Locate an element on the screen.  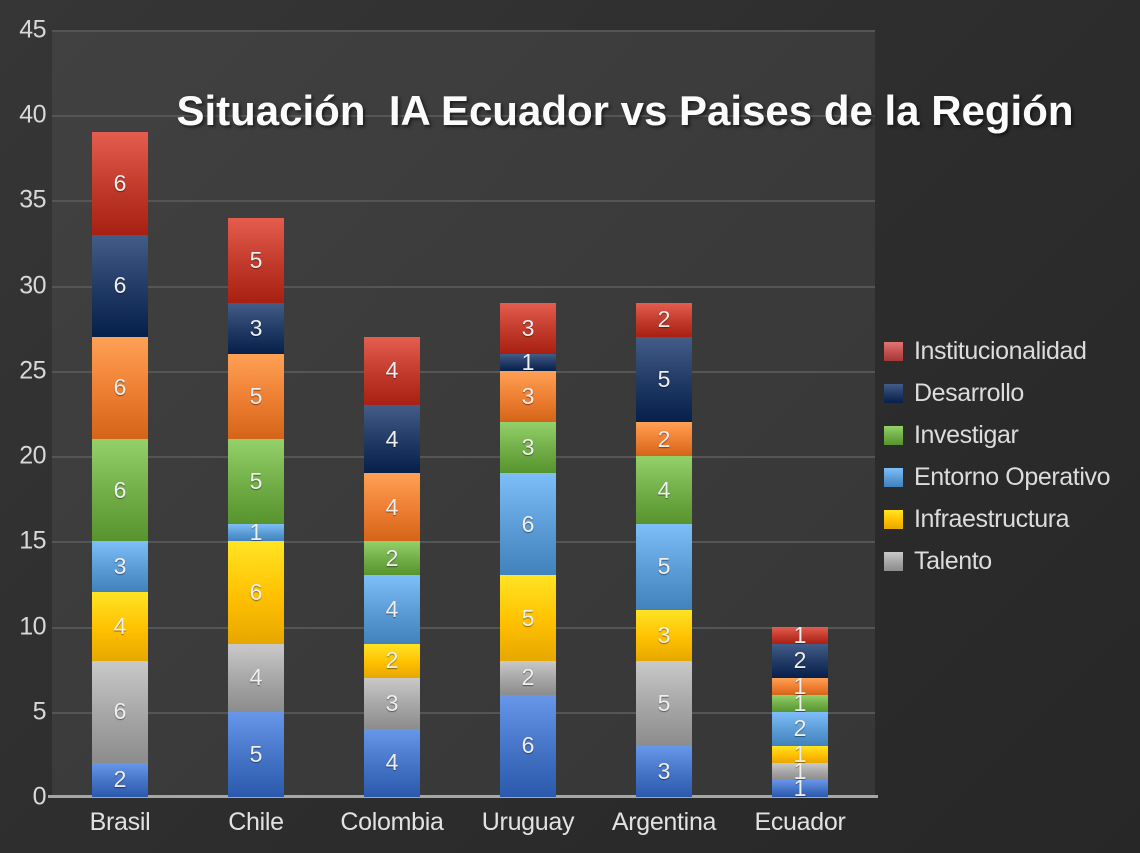
legend-item-desarrollo: Desarrollo is located at coordinates (1012, 393).